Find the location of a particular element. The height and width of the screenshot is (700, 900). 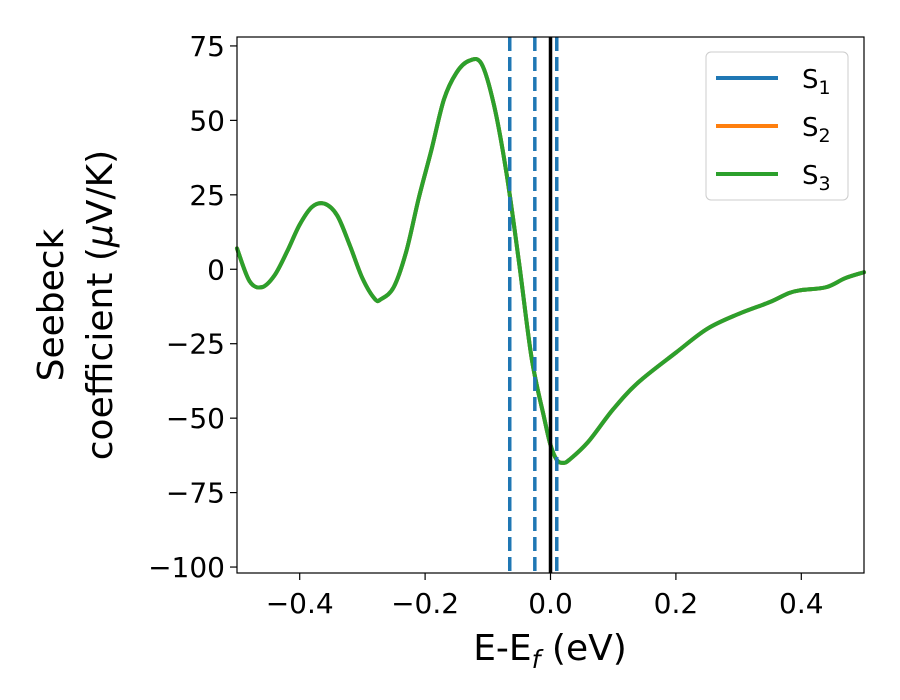

y-tick-label: −75 is located at coordinates (195, 493).